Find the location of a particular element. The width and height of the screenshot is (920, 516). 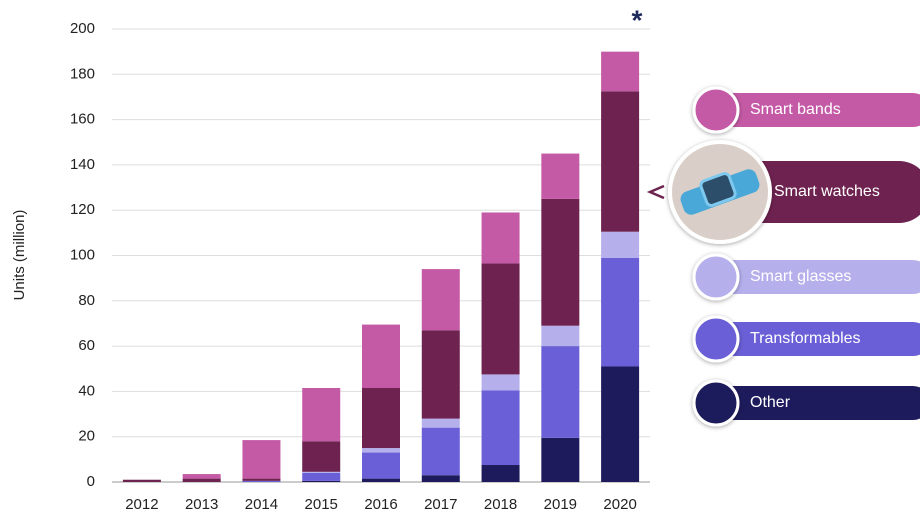

x-tick-label: 2018 is located at coordinates (500, 504).